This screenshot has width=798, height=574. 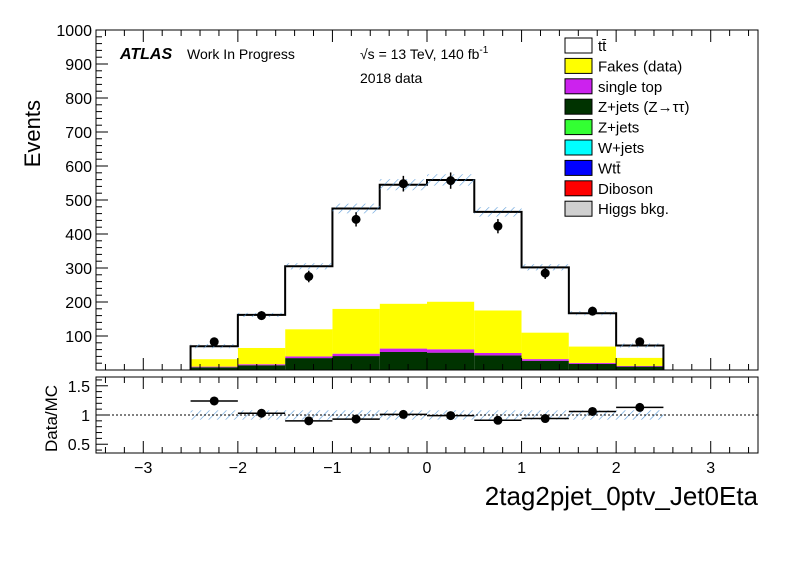 What do you see at coordinates (79, 387) in the screenshot?
I see `ratio-y-tick-label-2: 1.5` at bounding box center [79, 387].